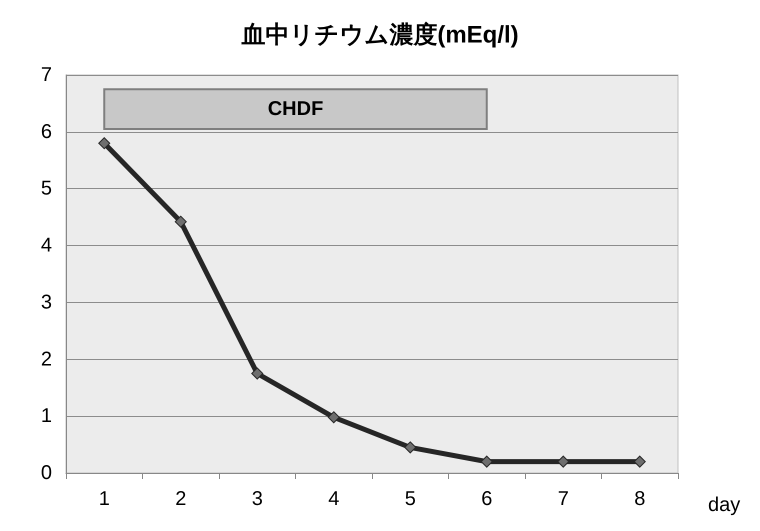 The image size is (760, 531). Describe the element at coordinates (180, 499) in the screenshot. I see `x-tick-label: 2` at that location.